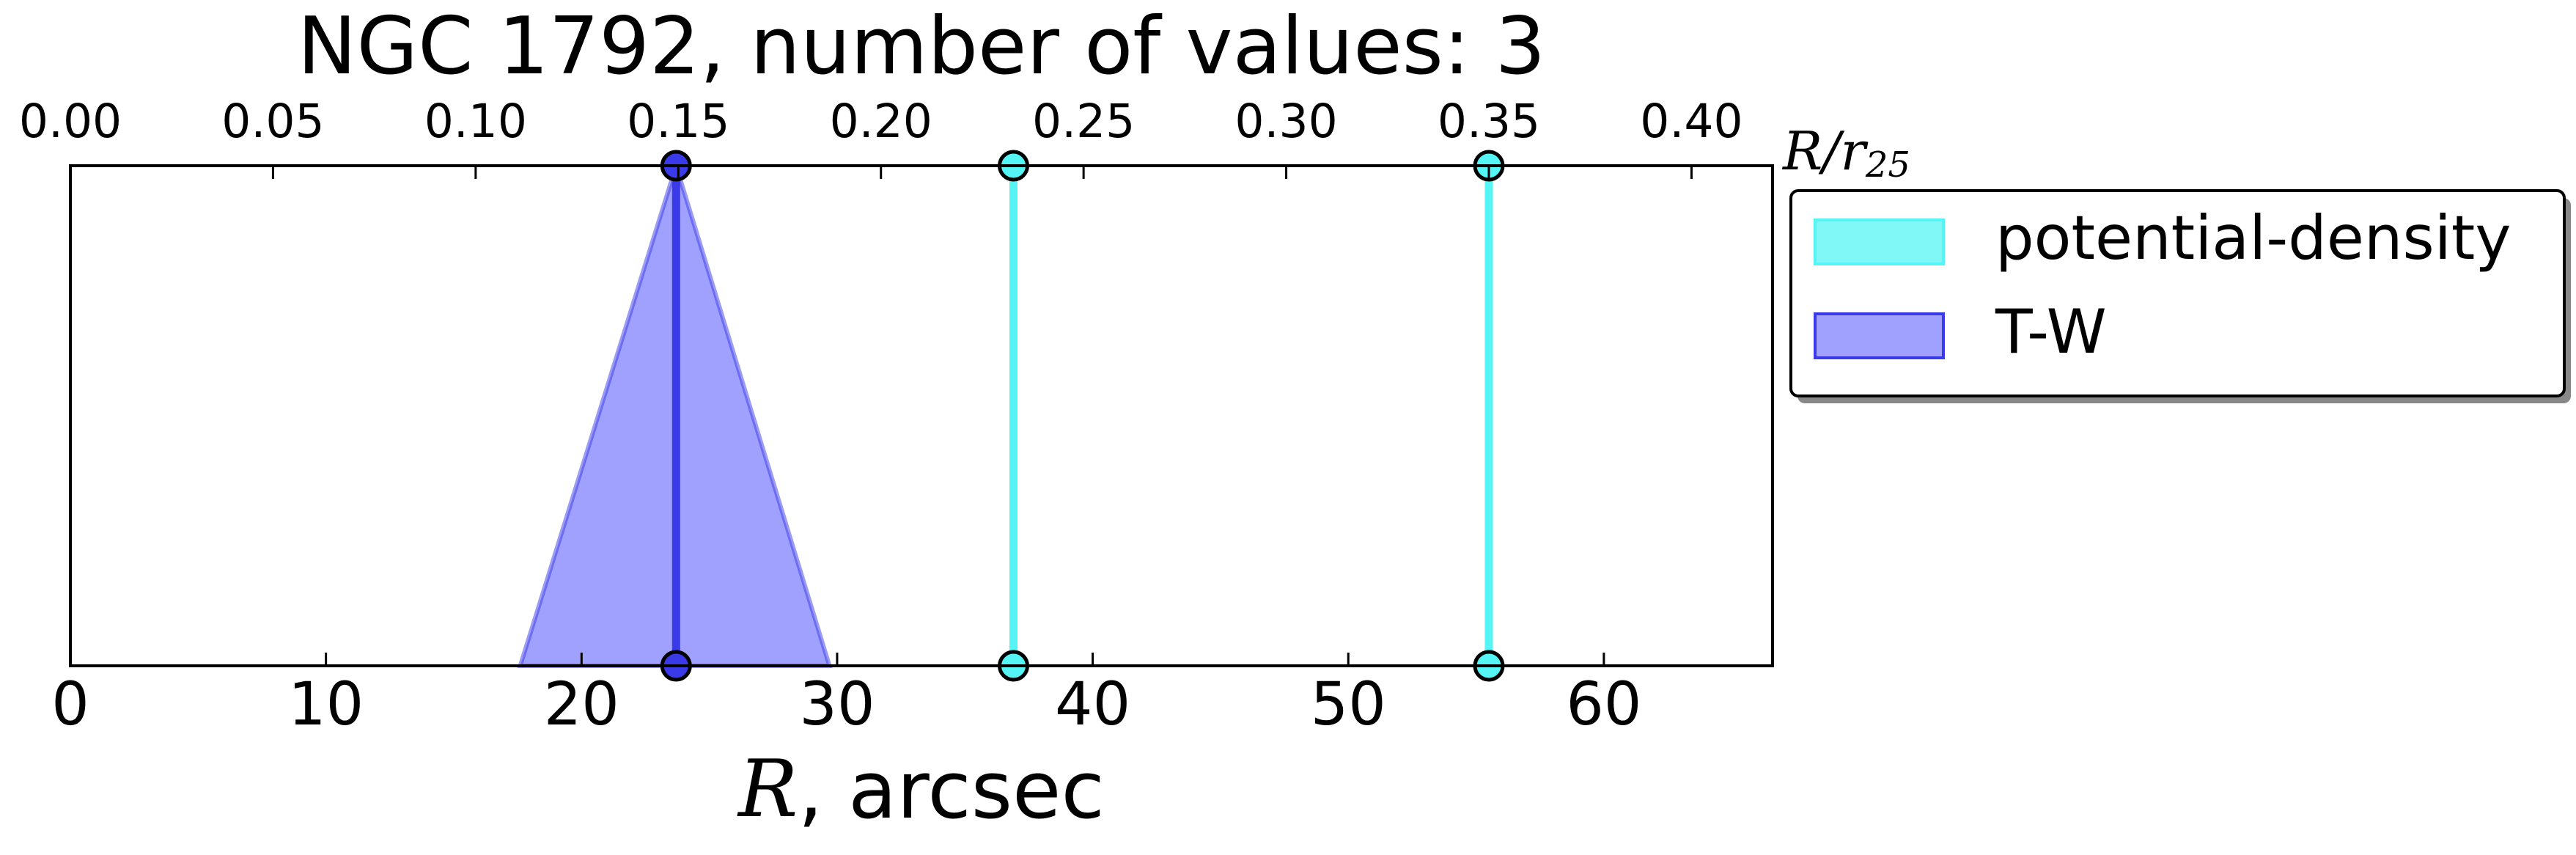 This screenshot has width=2576, height=855. I want to click on x-tick-label: 50, so click(1348, 704).